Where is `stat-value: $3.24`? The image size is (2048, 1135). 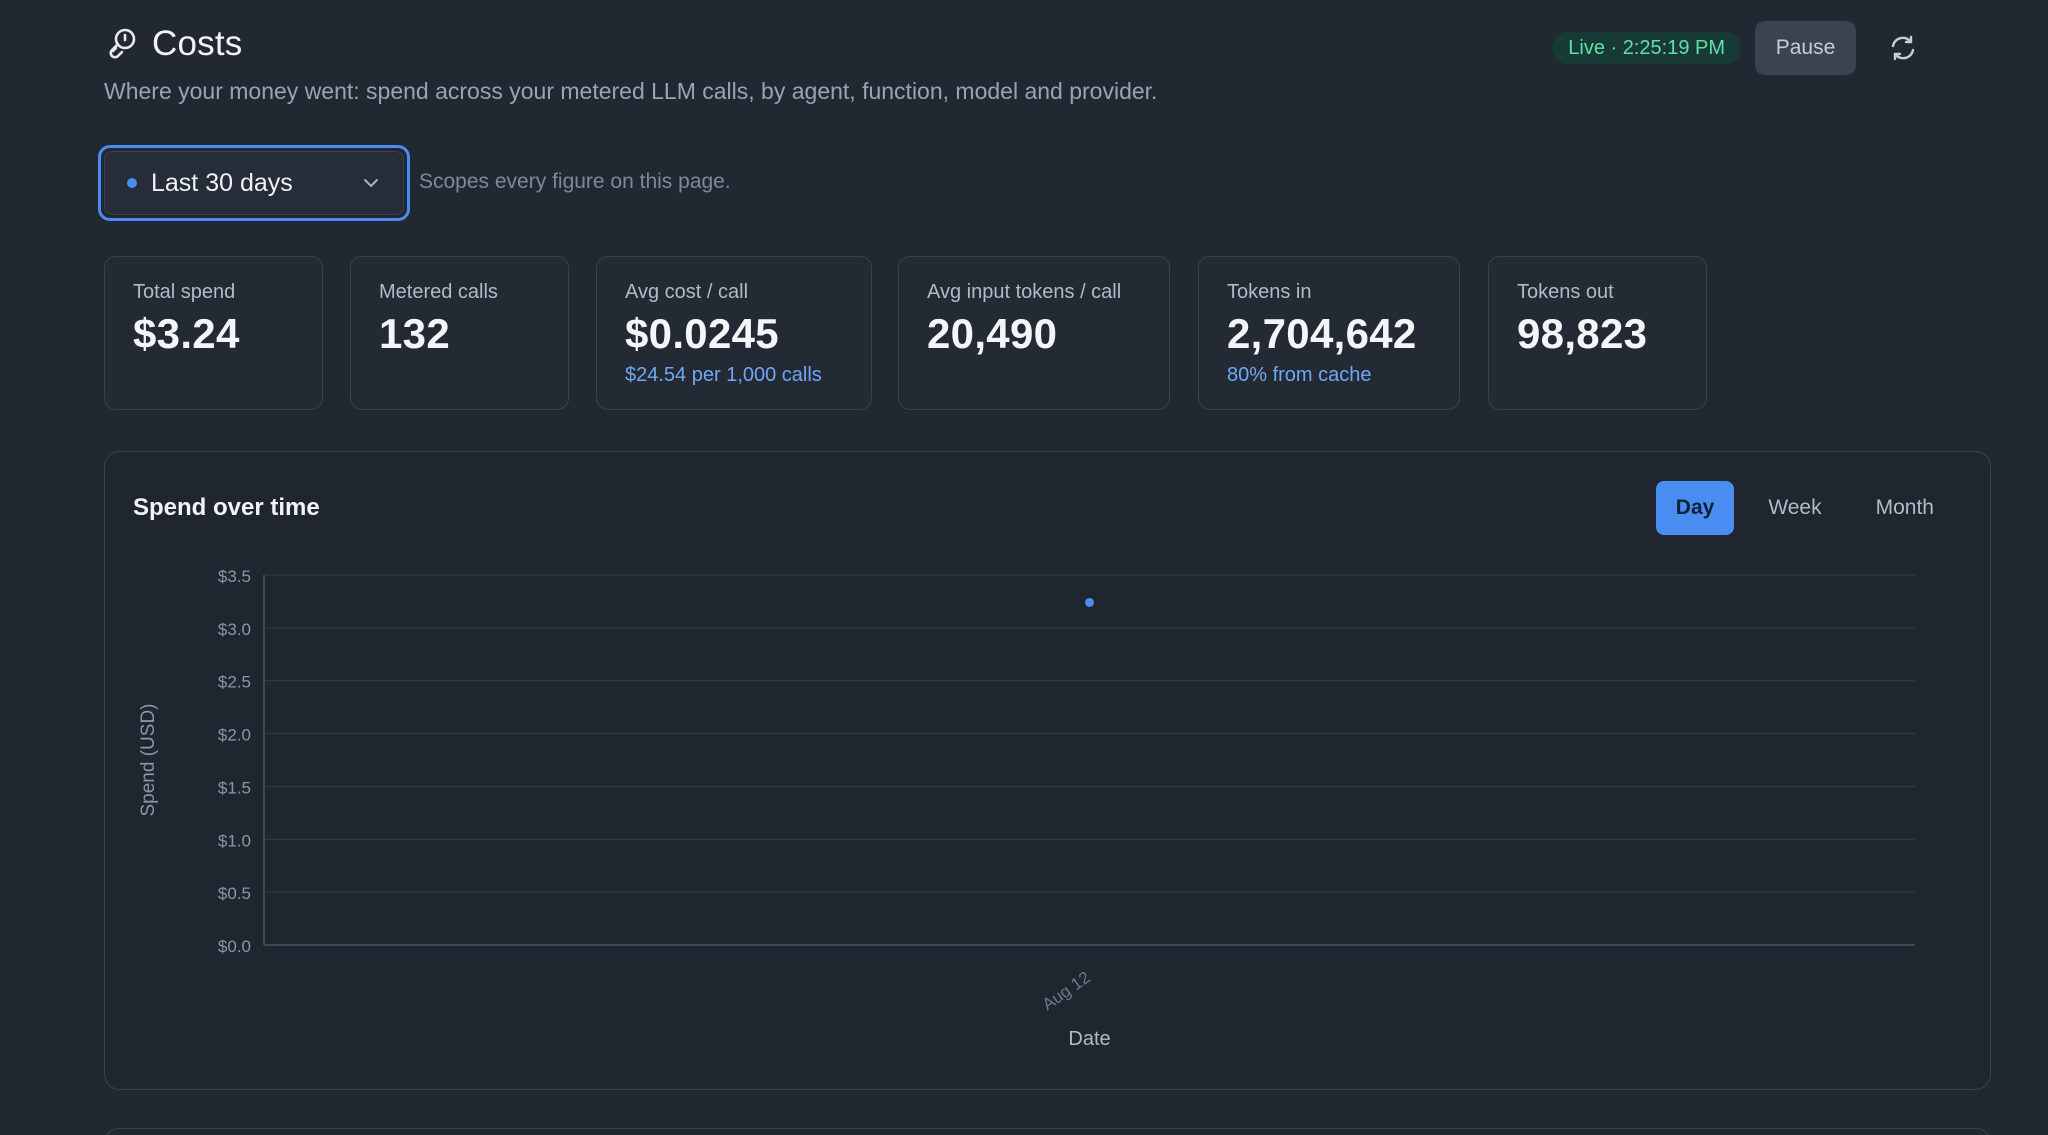
stat-value: $3.24 is located at coordinates (186, 333).